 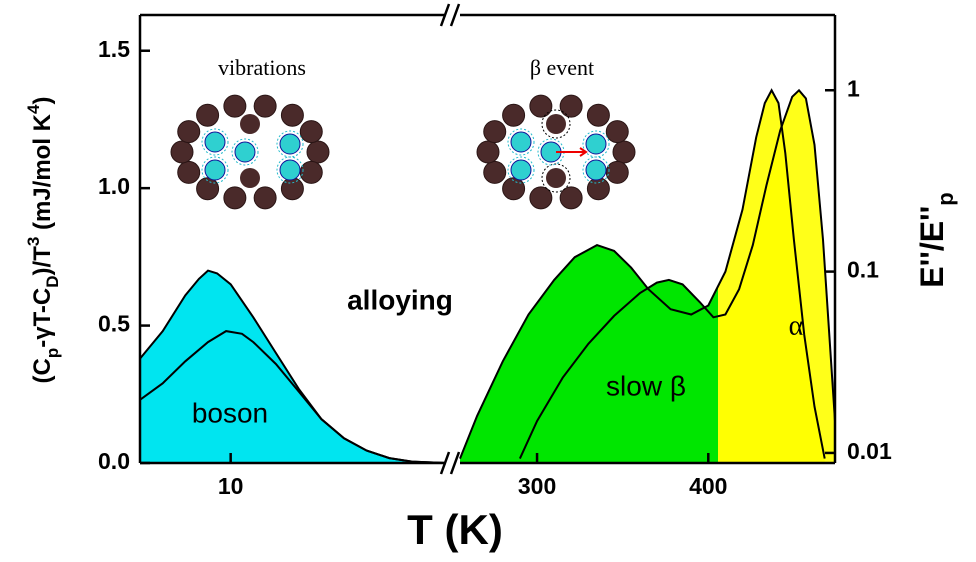 I want to click on label-part: E''/E'', so click(x=932, y=247).